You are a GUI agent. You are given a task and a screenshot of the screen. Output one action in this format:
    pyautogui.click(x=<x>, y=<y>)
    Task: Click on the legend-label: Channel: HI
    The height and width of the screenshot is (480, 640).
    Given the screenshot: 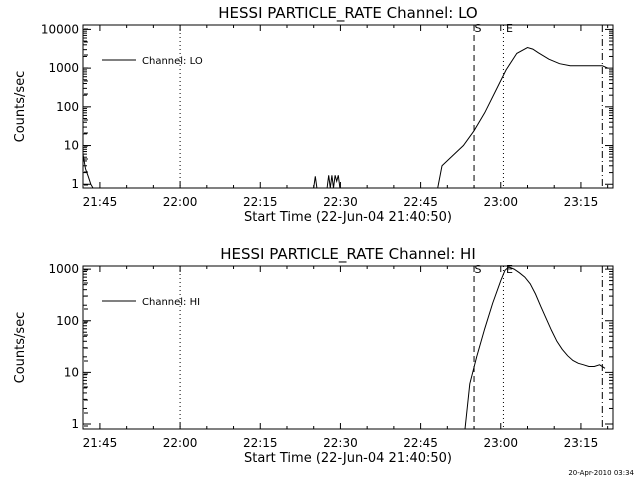 What is the action you would take?
    pyautogui.click(x=171, y=302)
    